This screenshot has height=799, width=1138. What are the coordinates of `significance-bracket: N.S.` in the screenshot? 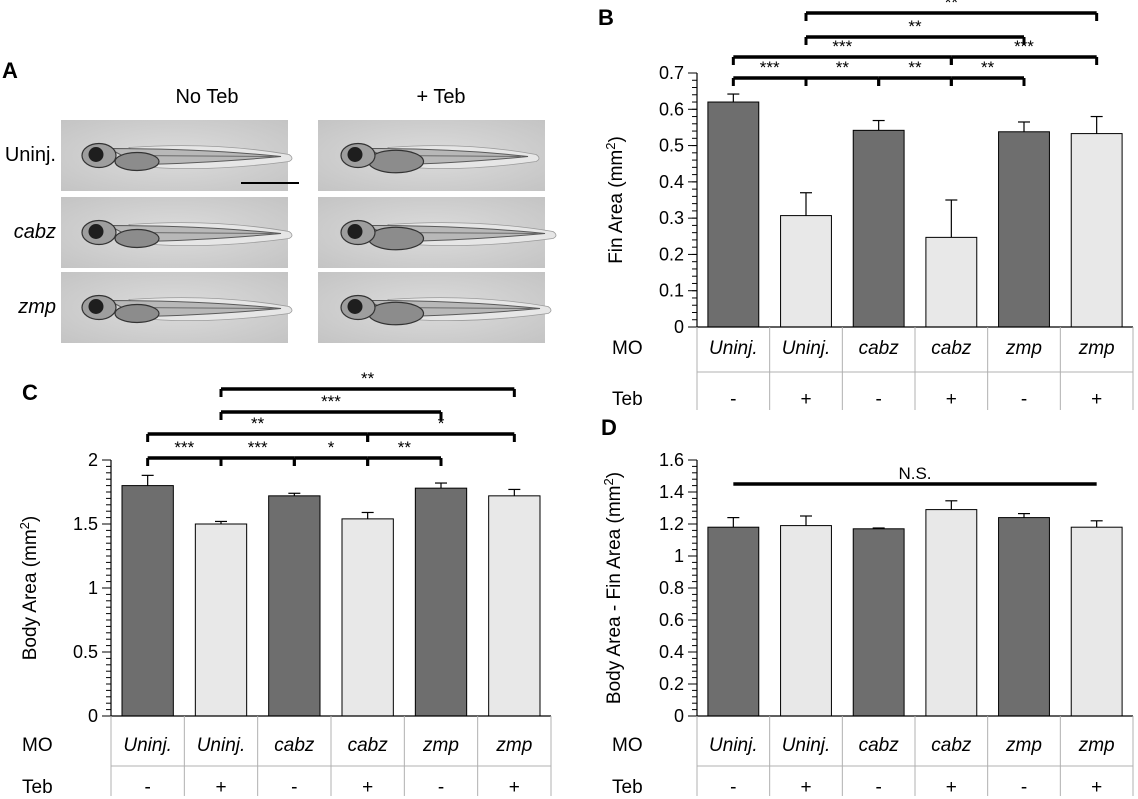 It's located at (915, 475).